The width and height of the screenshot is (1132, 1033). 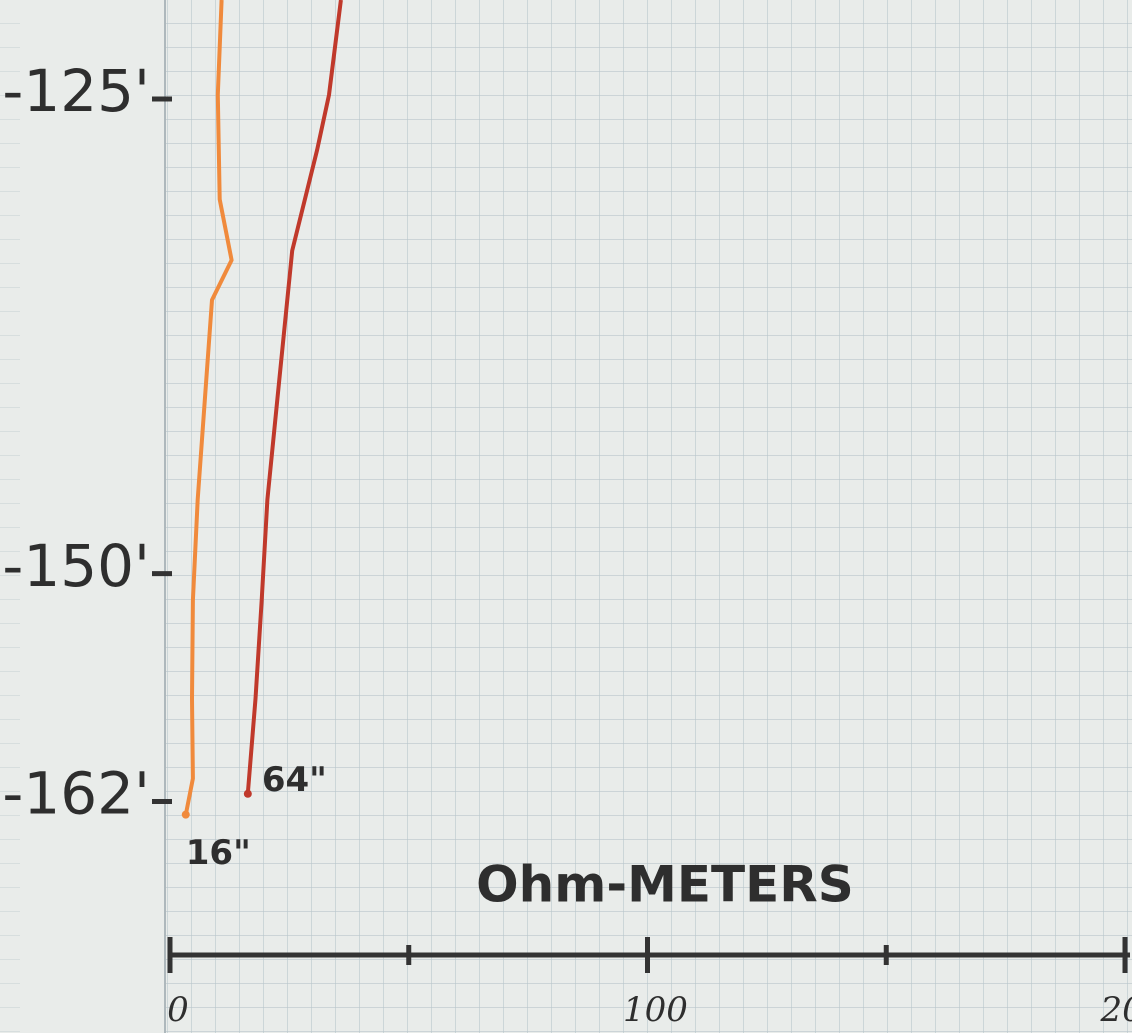 What do you see at coordinates (10, 516) in the screenshot?
I see `edge-grid` at bounding box center [10, 516].